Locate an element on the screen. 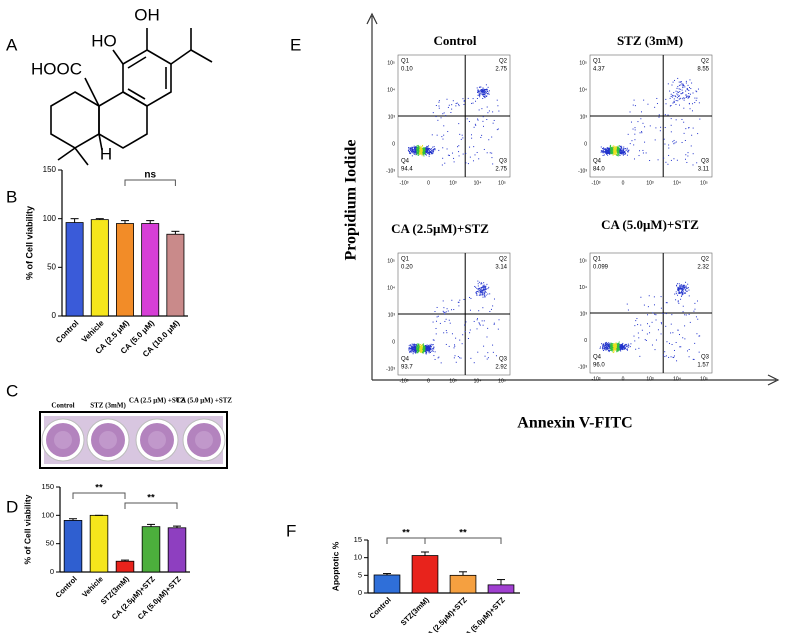 This screenshot has height=633, width=786. plot-title: STZ (3mM) is located at coordinates (650, 40).